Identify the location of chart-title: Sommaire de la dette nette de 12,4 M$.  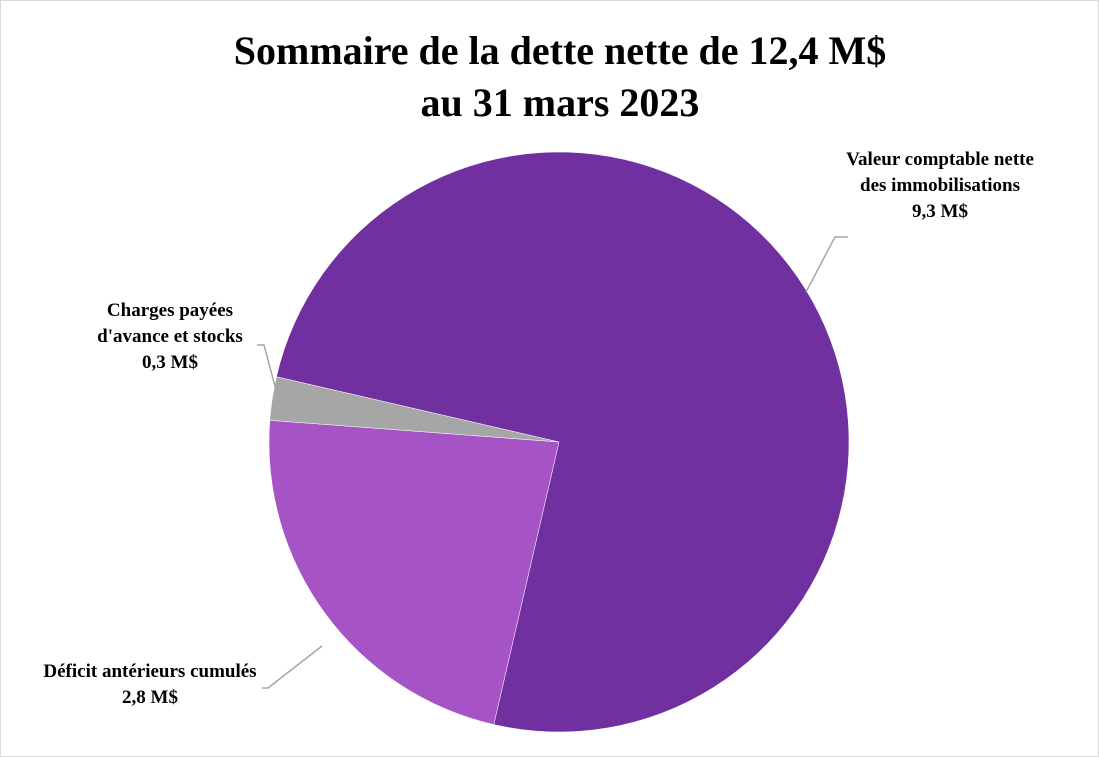
(560, 50).